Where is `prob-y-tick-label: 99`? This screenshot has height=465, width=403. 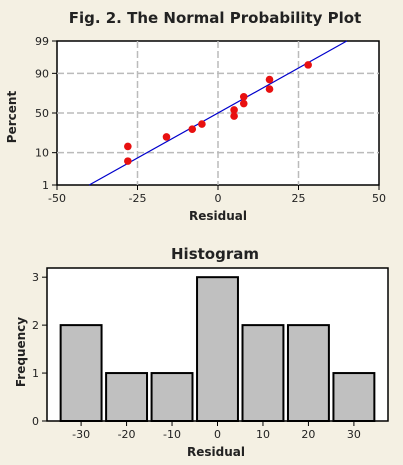
prob-y-tick-label: 99 is located at coordinates (42, 41).